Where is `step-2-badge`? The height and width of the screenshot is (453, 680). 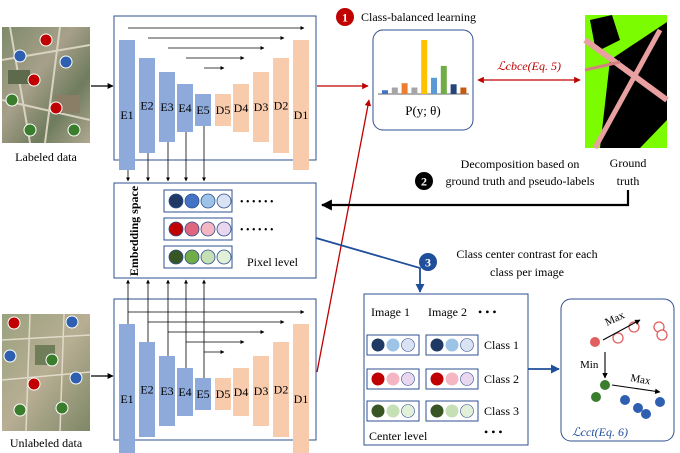 step-2-badge is located at coordinates (424, 181).